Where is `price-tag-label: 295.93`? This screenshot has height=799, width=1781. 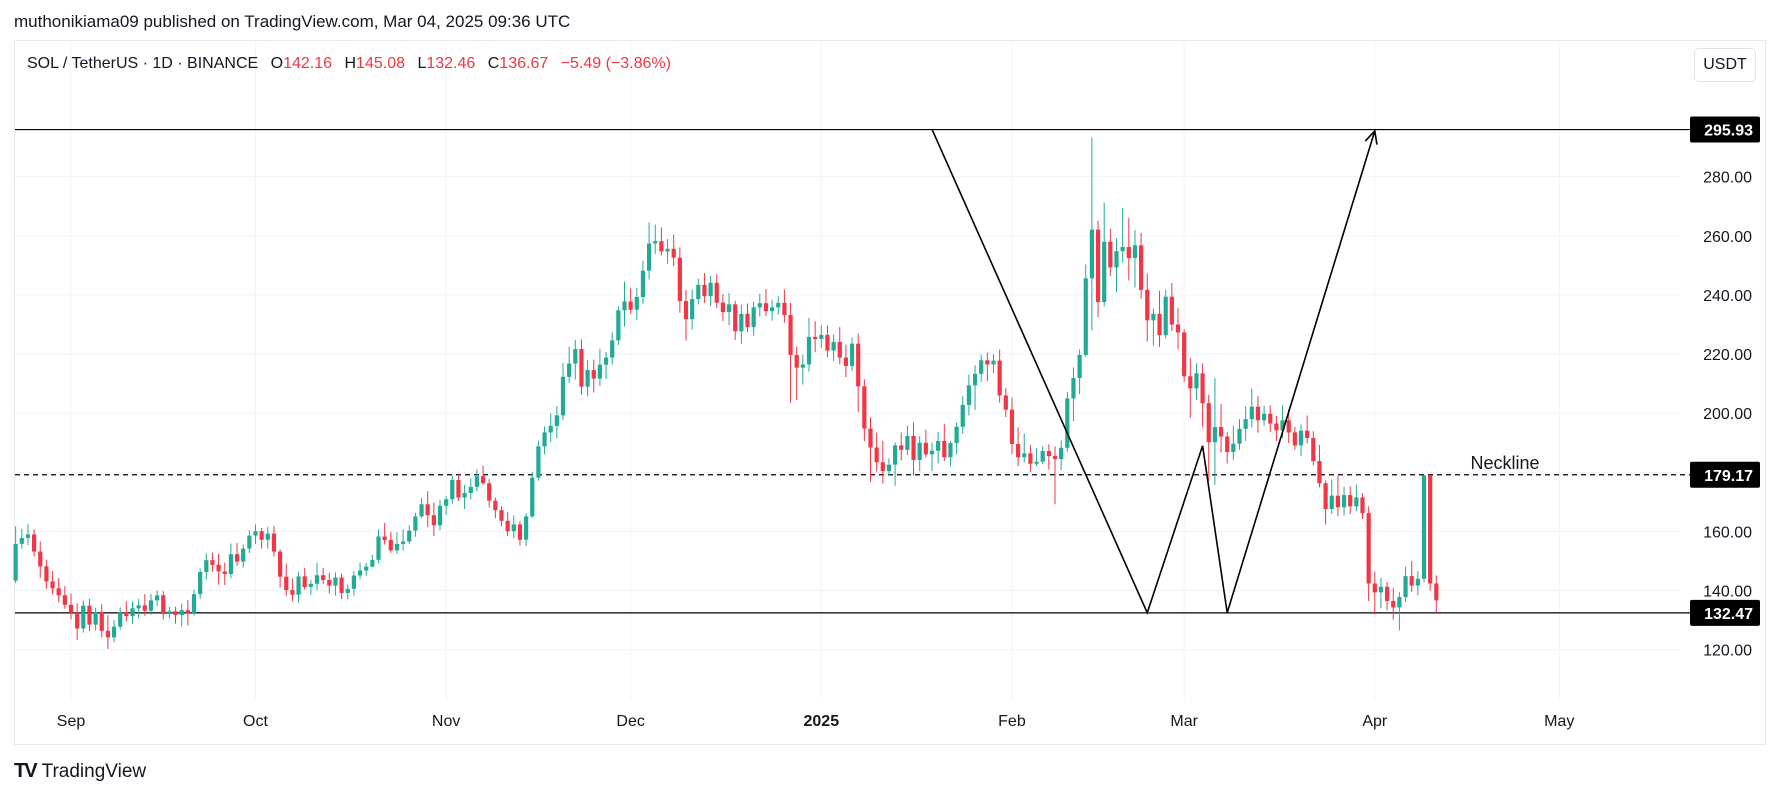
price-tag-label: 295.93 is located at coordinates (1728, 131).